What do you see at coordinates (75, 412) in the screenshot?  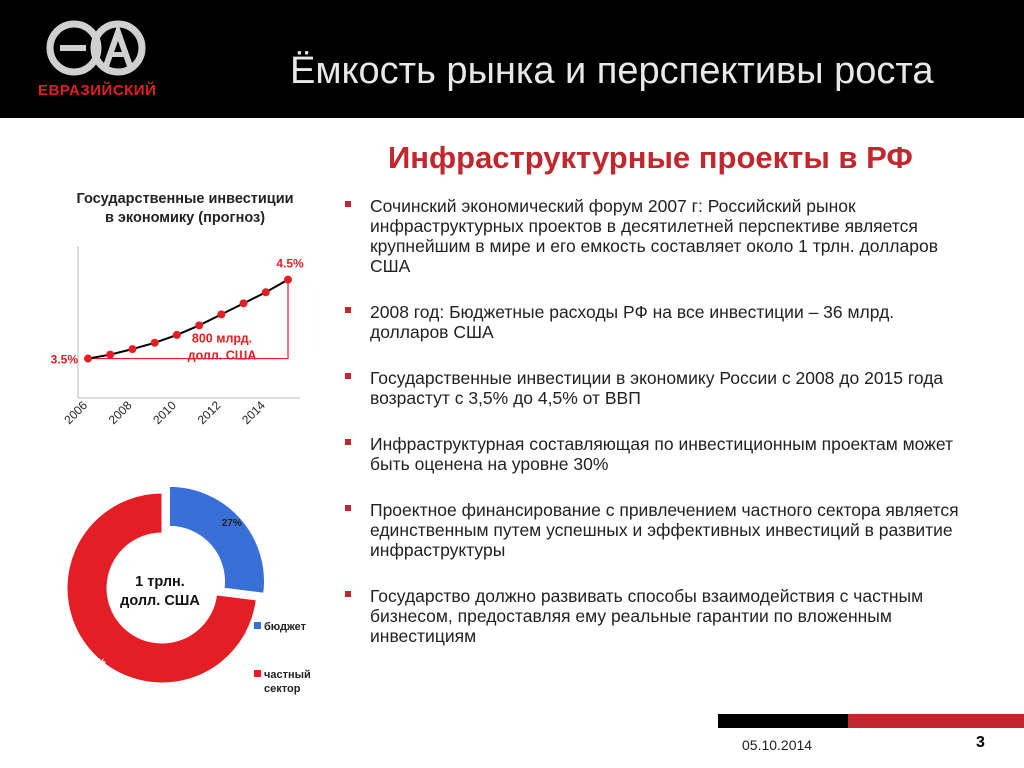 I see `x-tick-label: 2006` at bounding box center [75, 412].